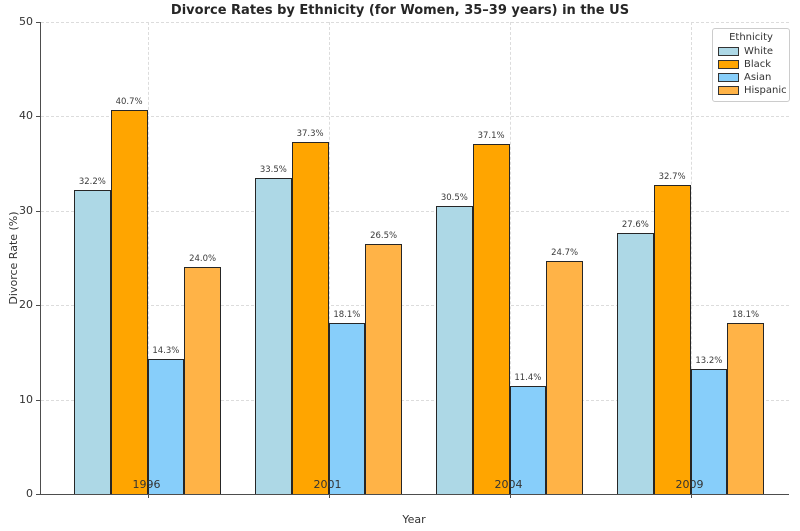 The width and height of the screenshot is (800, 531). What do you see at coordinates (202, 380) in the screenshot?
I see `bar-hispanic-1996` at bounding box center [202, 380].